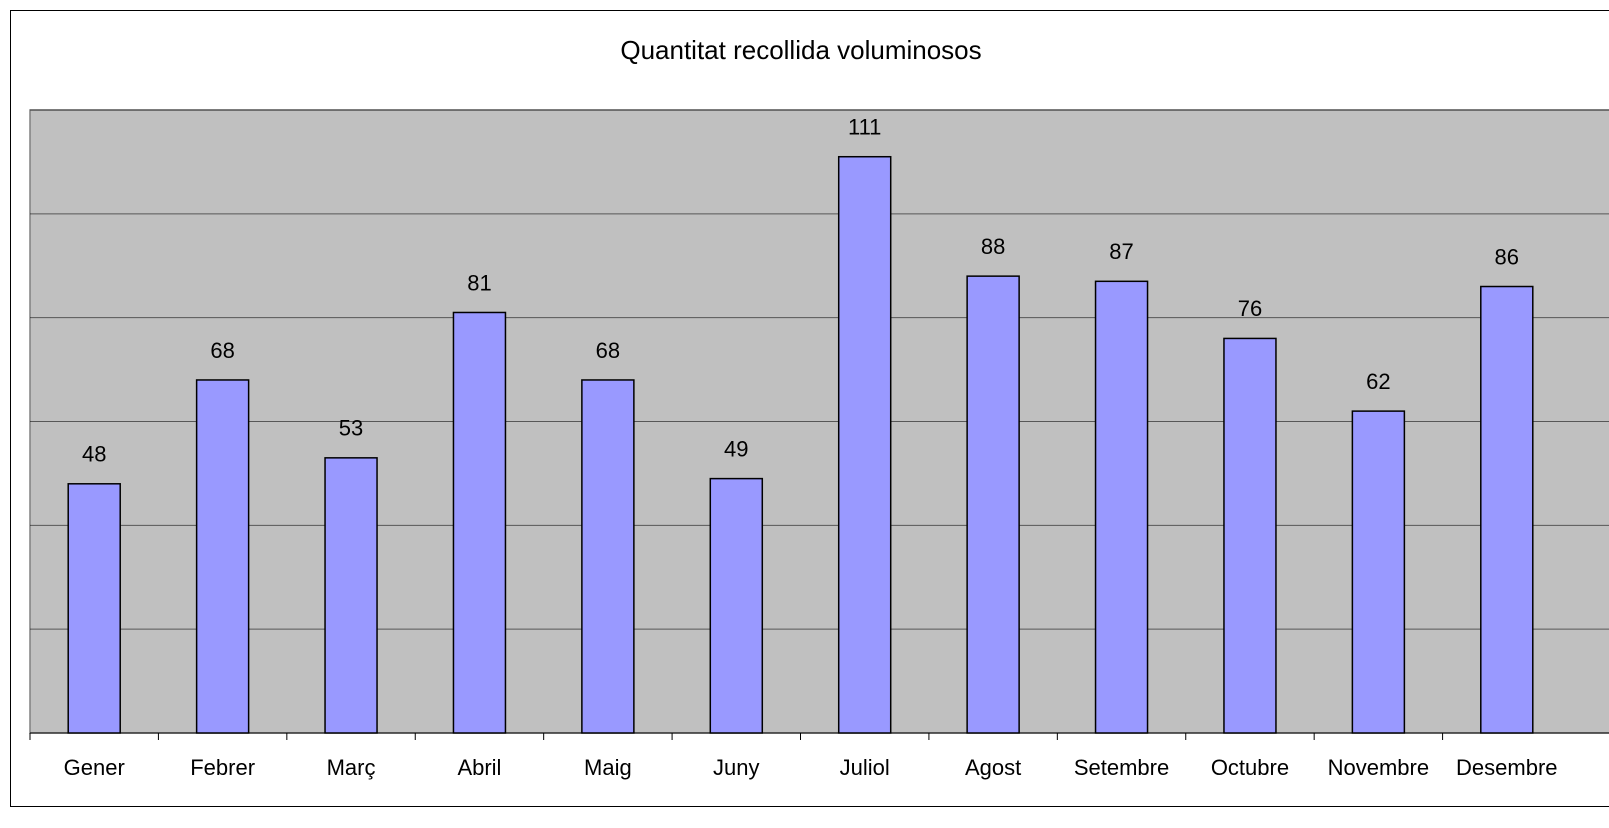  What do you see at coordinates (222, 767) in the screenshot?
I see `x-tick-label: Febrer` at bounding box center [222, 767].